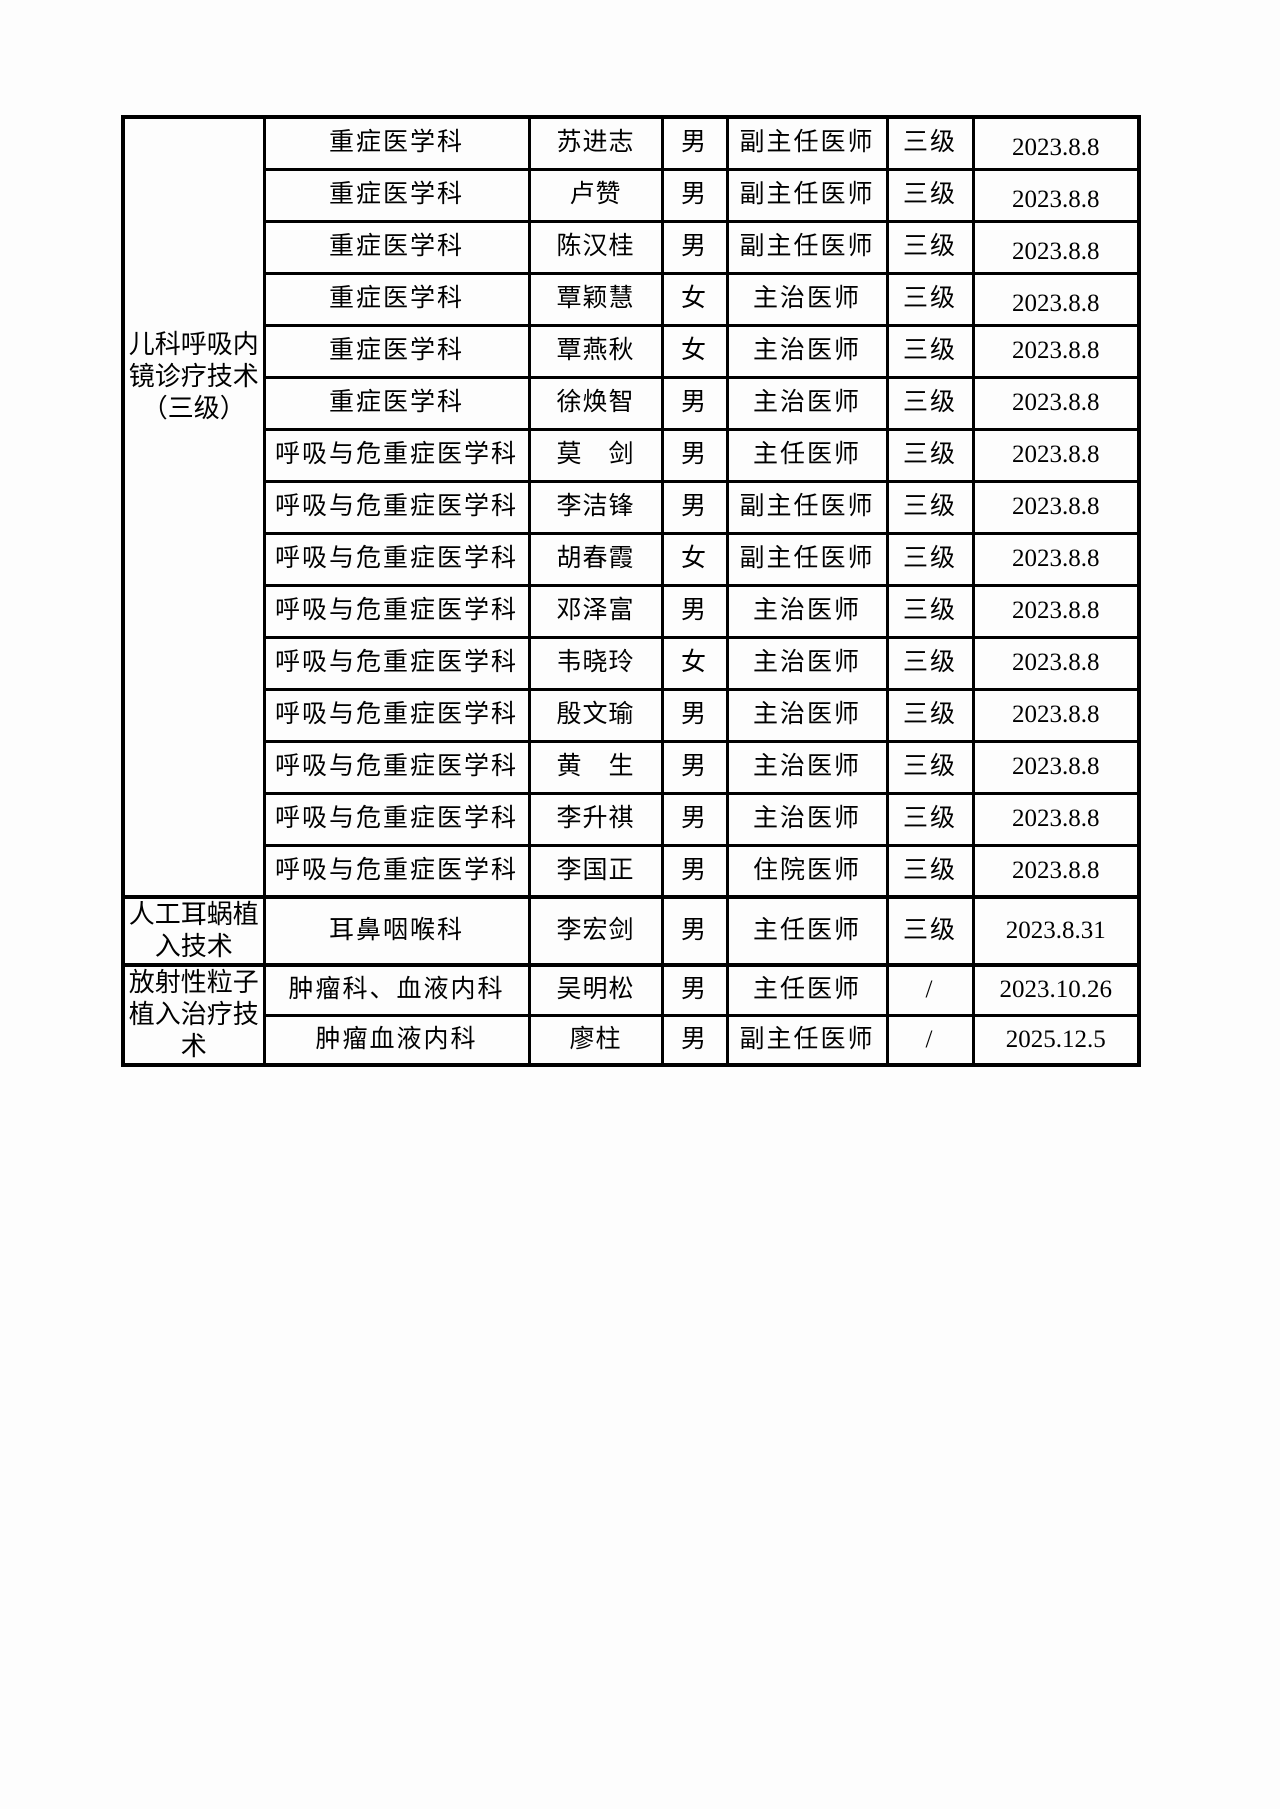  I want to click on table-row: 重症医学科 徐焕智男主治医师 三级 2023.8.8, so click(632, 403).